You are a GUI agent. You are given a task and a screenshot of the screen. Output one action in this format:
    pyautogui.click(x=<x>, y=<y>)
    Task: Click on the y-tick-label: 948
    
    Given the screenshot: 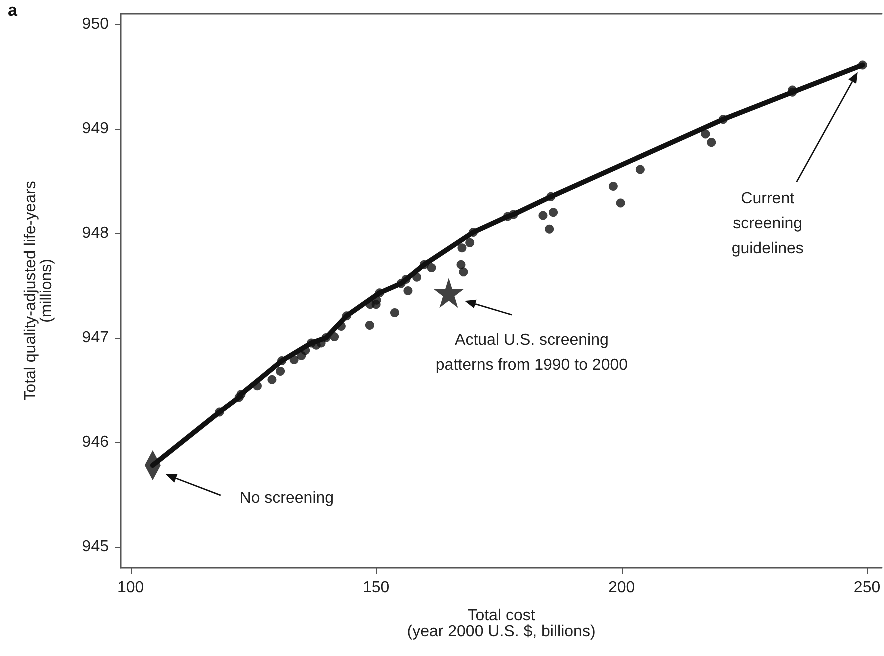 What is the action you would take?
    pyautogui.click(x=96, y=233)
    